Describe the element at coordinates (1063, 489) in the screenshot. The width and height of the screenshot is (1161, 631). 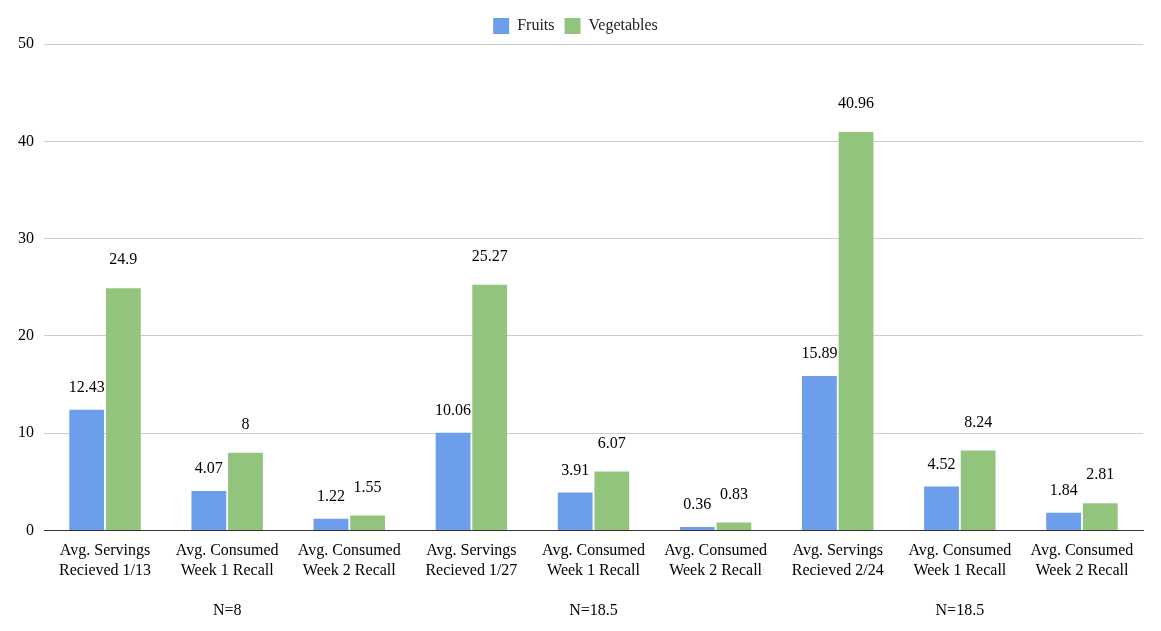
I see `data-label: 1.84` at that location.